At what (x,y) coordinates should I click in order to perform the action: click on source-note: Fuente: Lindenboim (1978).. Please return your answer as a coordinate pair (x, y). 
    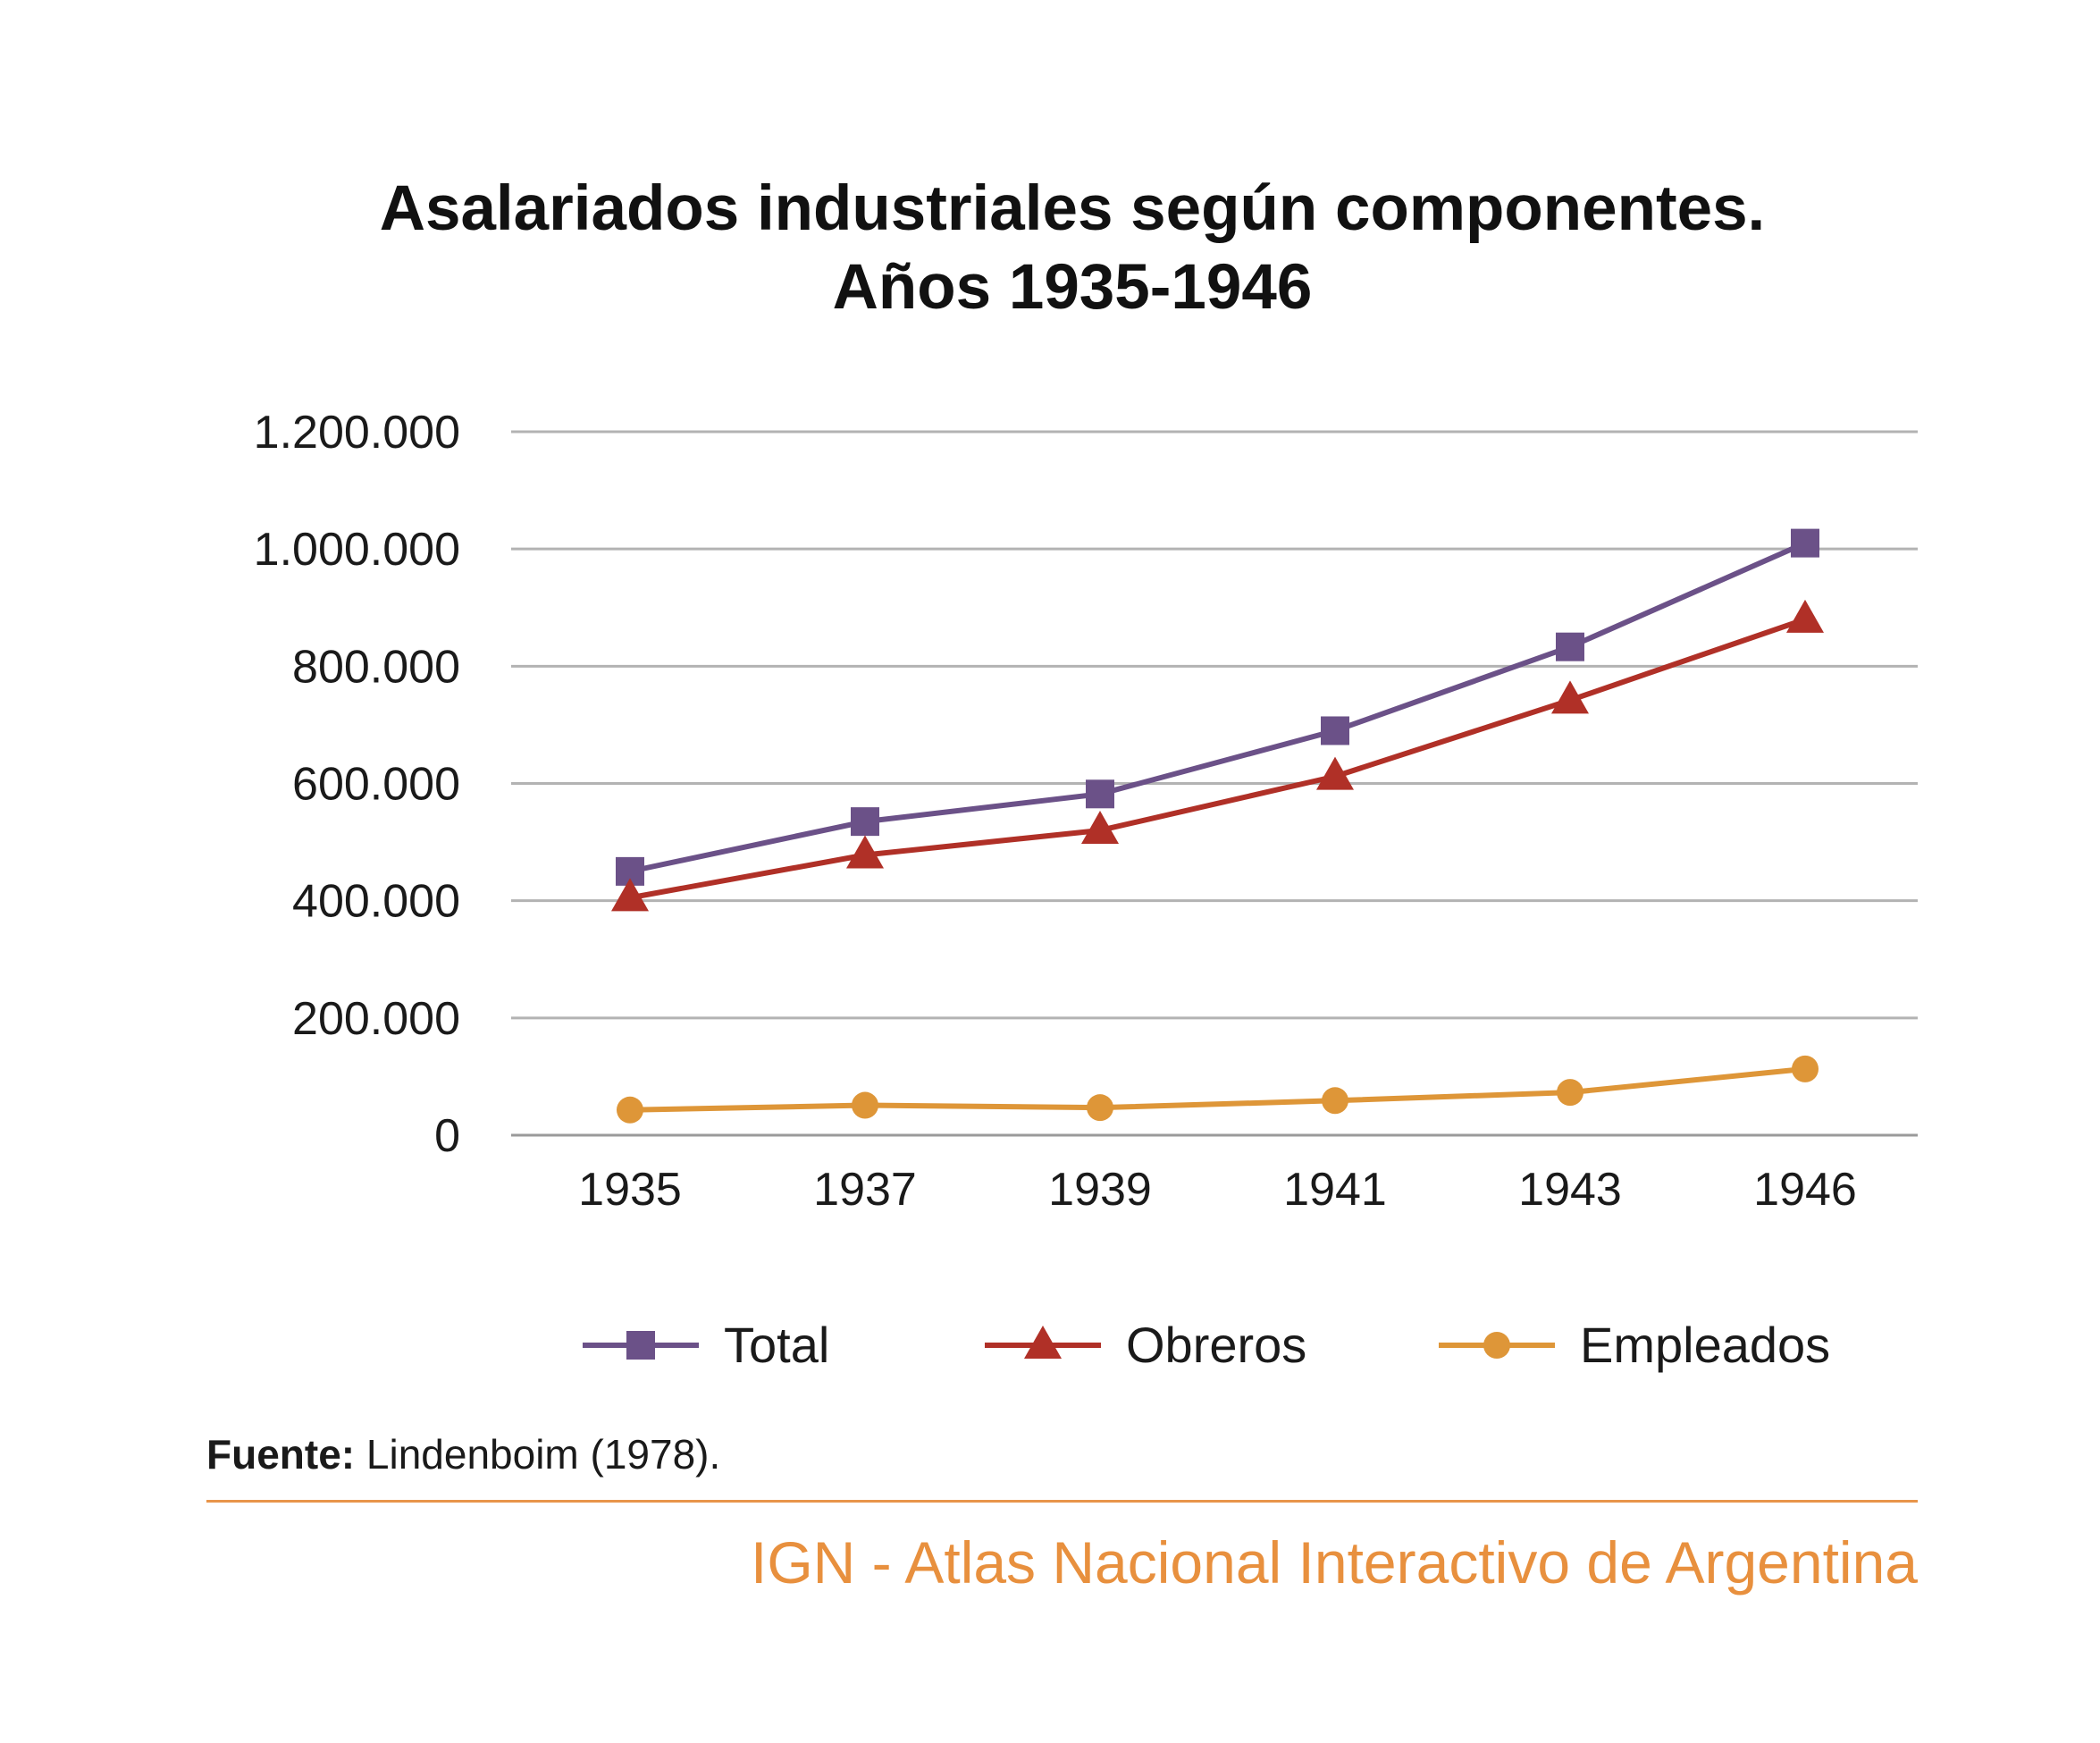
    Looking at the image, I should click on (463, 1454).